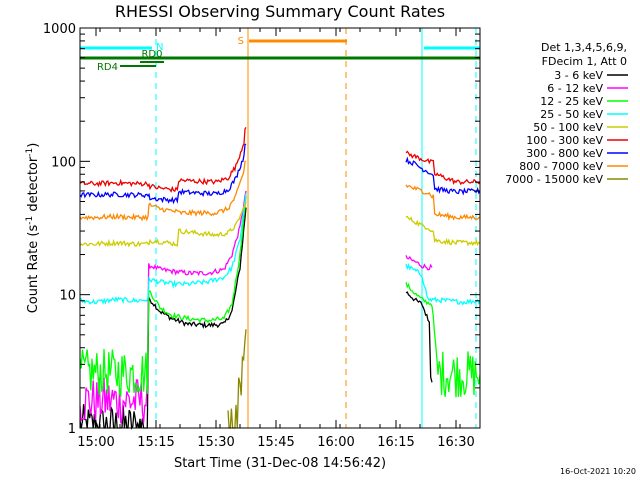 The width and height of the screenshot is (640, 480). What do you see at coordinates (571, 114) in the screenshot?
I see `legend-label: 25 - 50 keV` at bounding box center [571, 114].